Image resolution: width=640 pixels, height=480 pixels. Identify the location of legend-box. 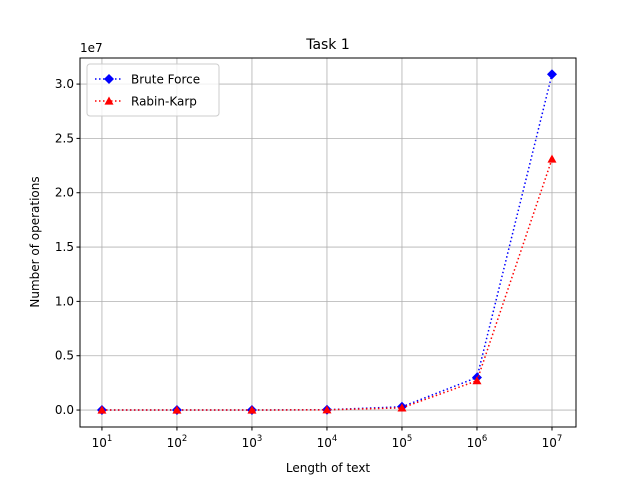
(153, 90).